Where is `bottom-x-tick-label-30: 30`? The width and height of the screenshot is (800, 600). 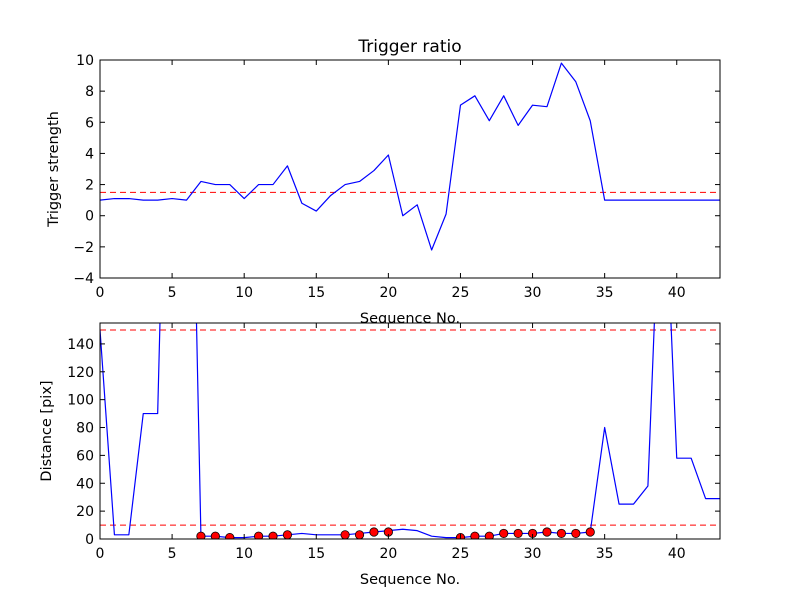 bottom-x-tick-label-30: 30 is located at coordinates (533, 554).